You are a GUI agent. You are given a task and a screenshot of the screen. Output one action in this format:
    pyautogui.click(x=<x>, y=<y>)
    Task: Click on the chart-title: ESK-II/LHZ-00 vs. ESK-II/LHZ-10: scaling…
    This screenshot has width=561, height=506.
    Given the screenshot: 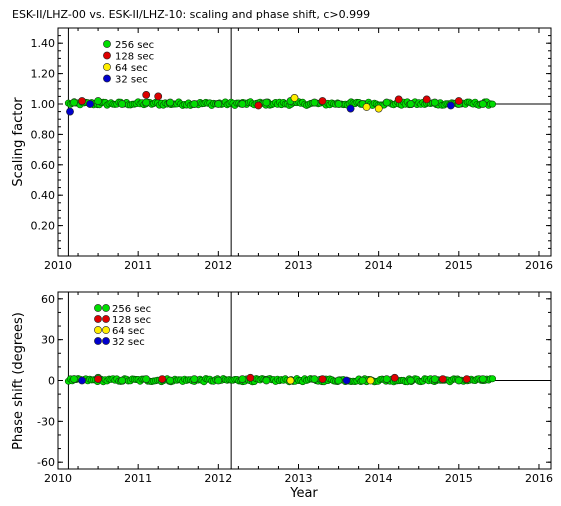 What is the action you would take?
    pyautogui.click(x=191, y=14)
    